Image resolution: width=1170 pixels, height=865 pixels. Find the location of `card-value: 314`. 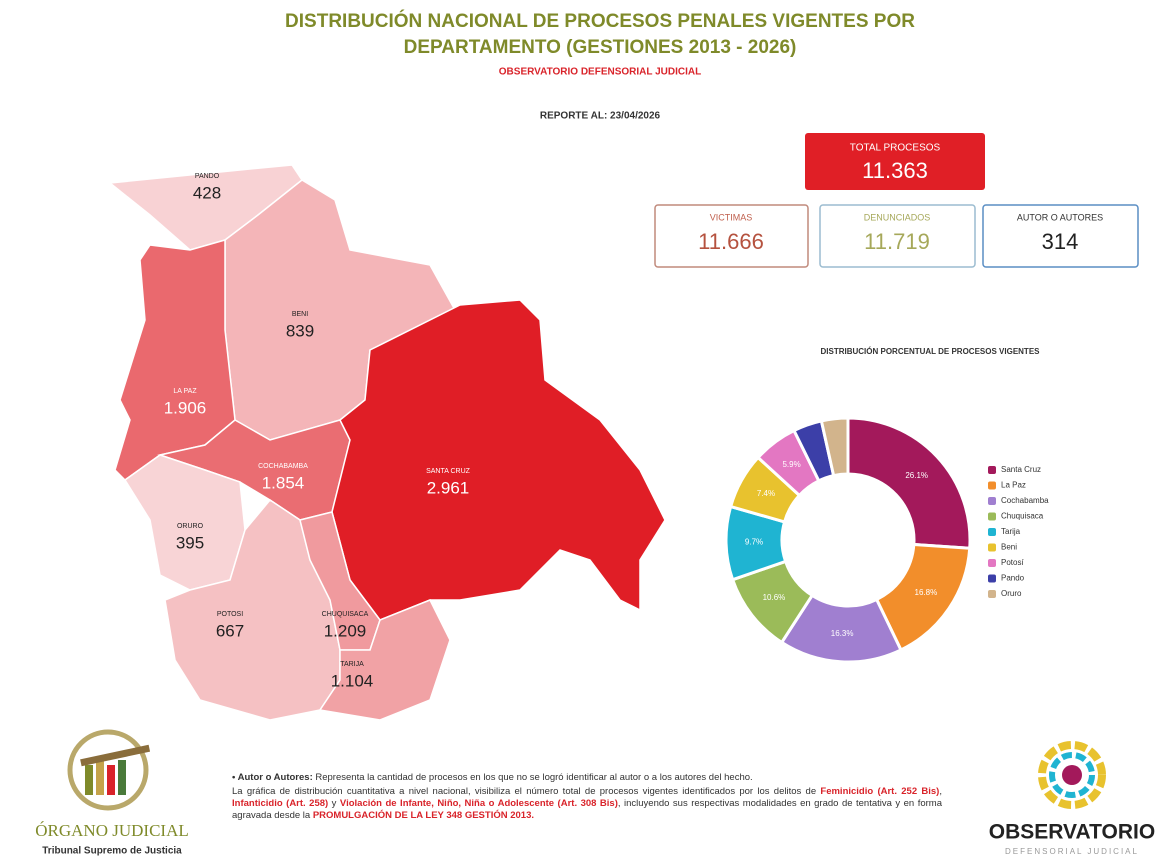

card-value: 314 is located at coordinates (1060, 241).